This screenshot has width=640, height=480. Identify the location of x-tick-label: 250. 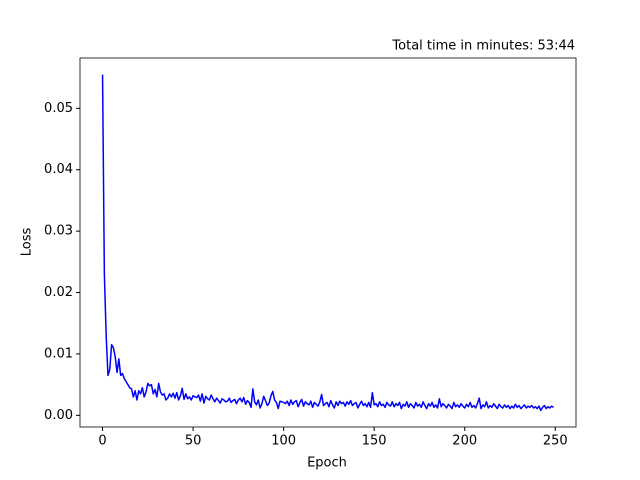
(555, 441).